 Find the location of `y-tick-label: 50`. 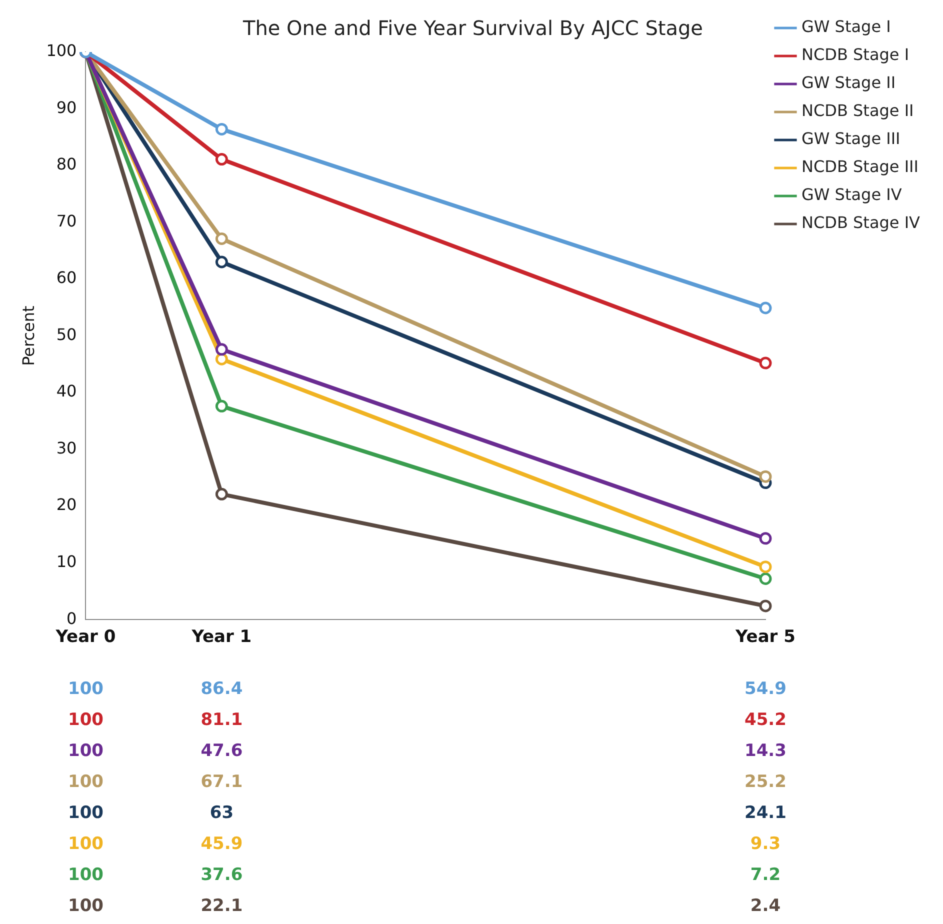

y-tick-label: 50 is located at coordinates (66, 334).